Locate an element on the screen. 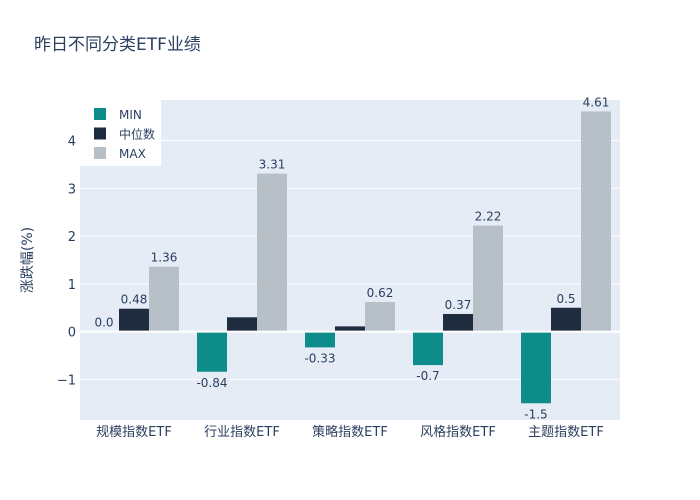 The height and width of the screenshot is (500, 700). y-tick-label: 2 is located at coordinates (72, 237).